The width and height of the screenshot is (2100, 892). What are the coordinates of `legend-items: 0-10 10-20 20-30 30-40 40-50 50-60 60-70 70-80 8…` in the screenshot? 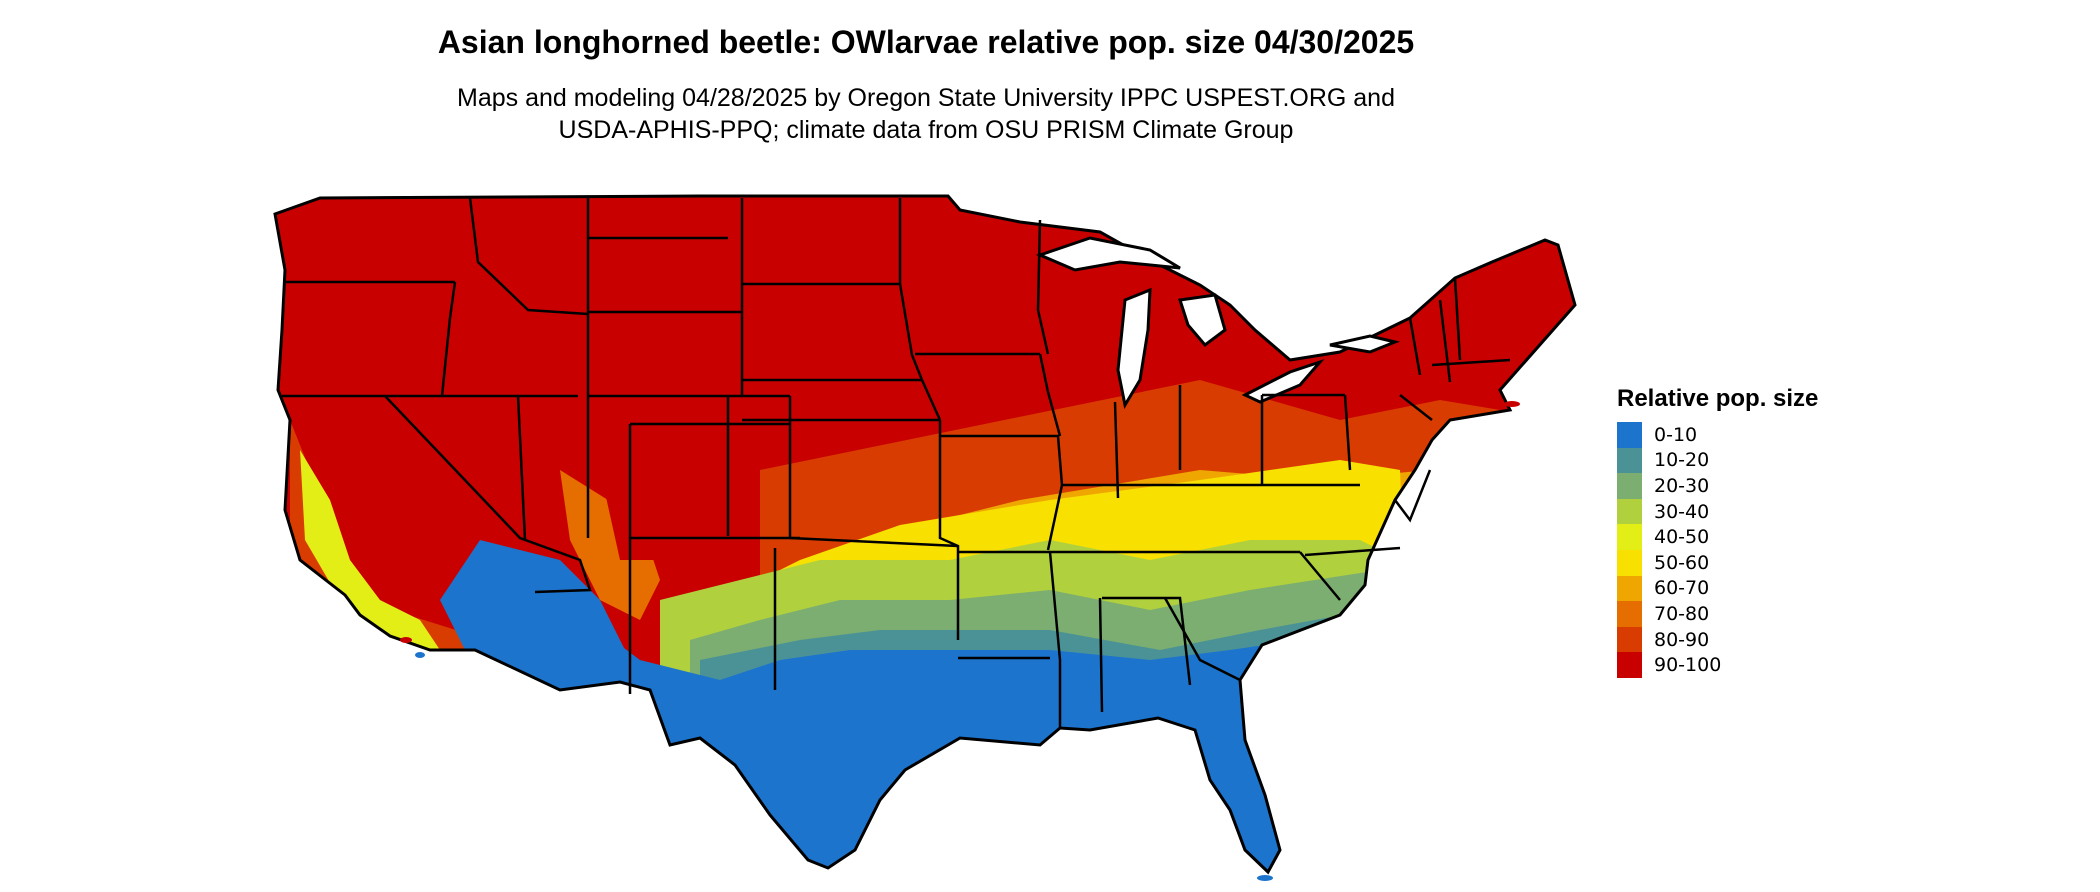 It's located at (1717, 550).